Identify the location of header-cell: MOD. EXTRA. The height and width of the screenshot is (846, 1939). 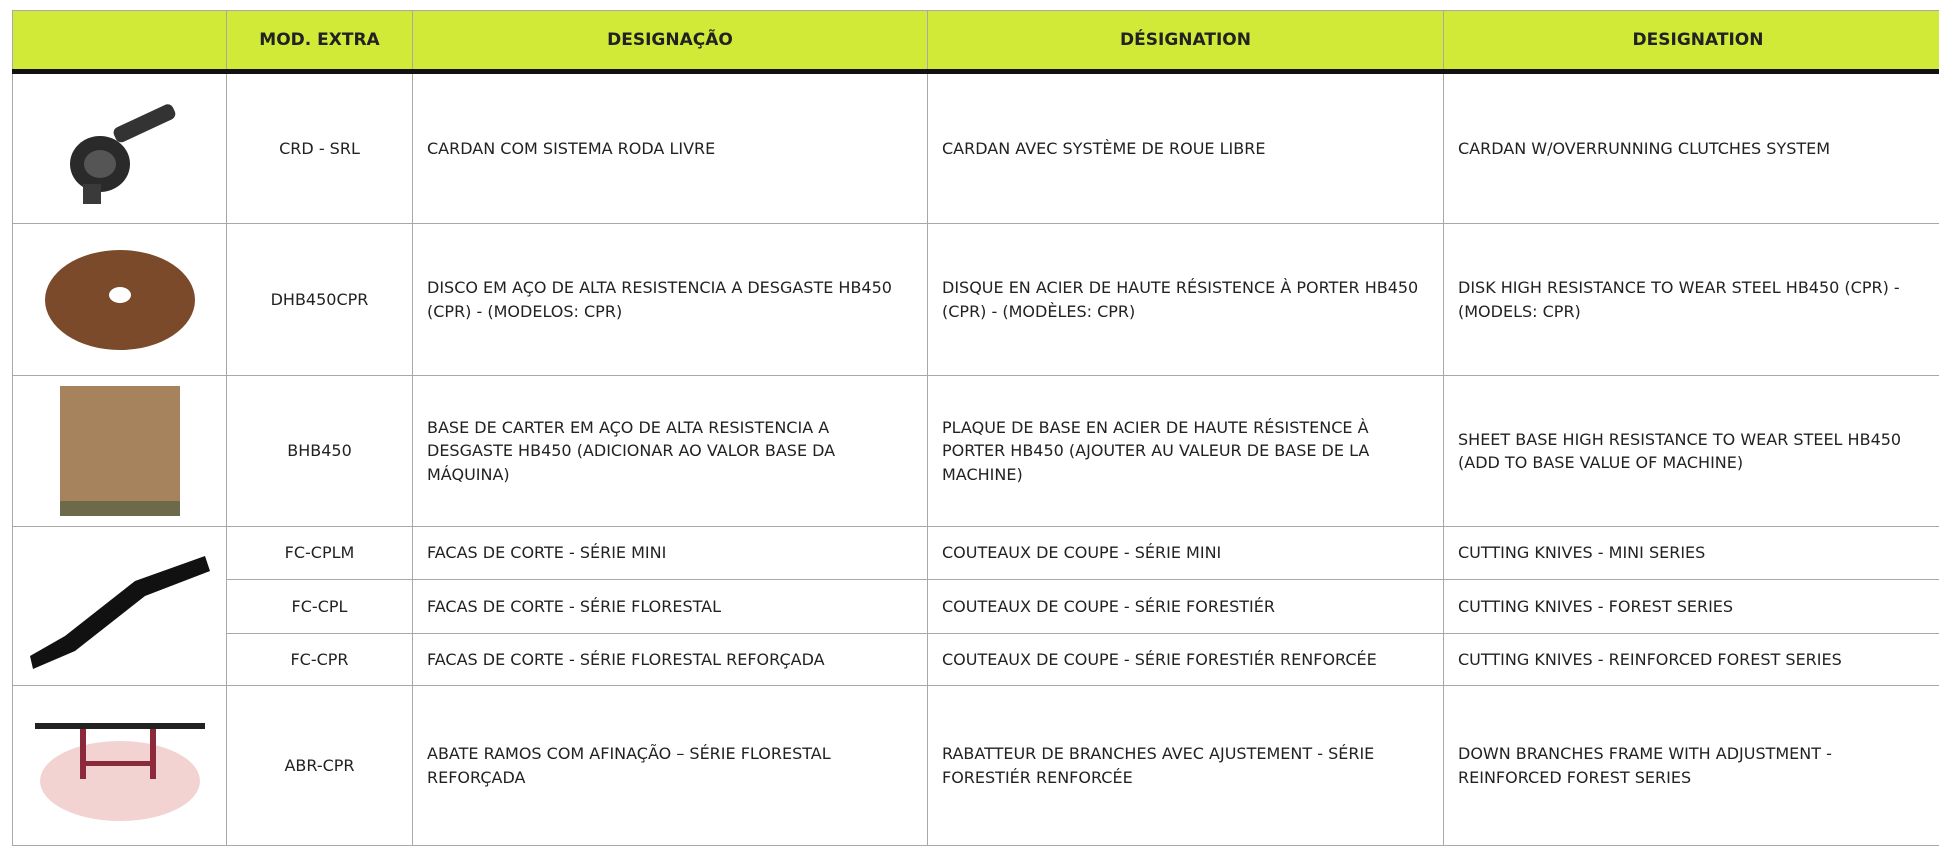
(320, 41).